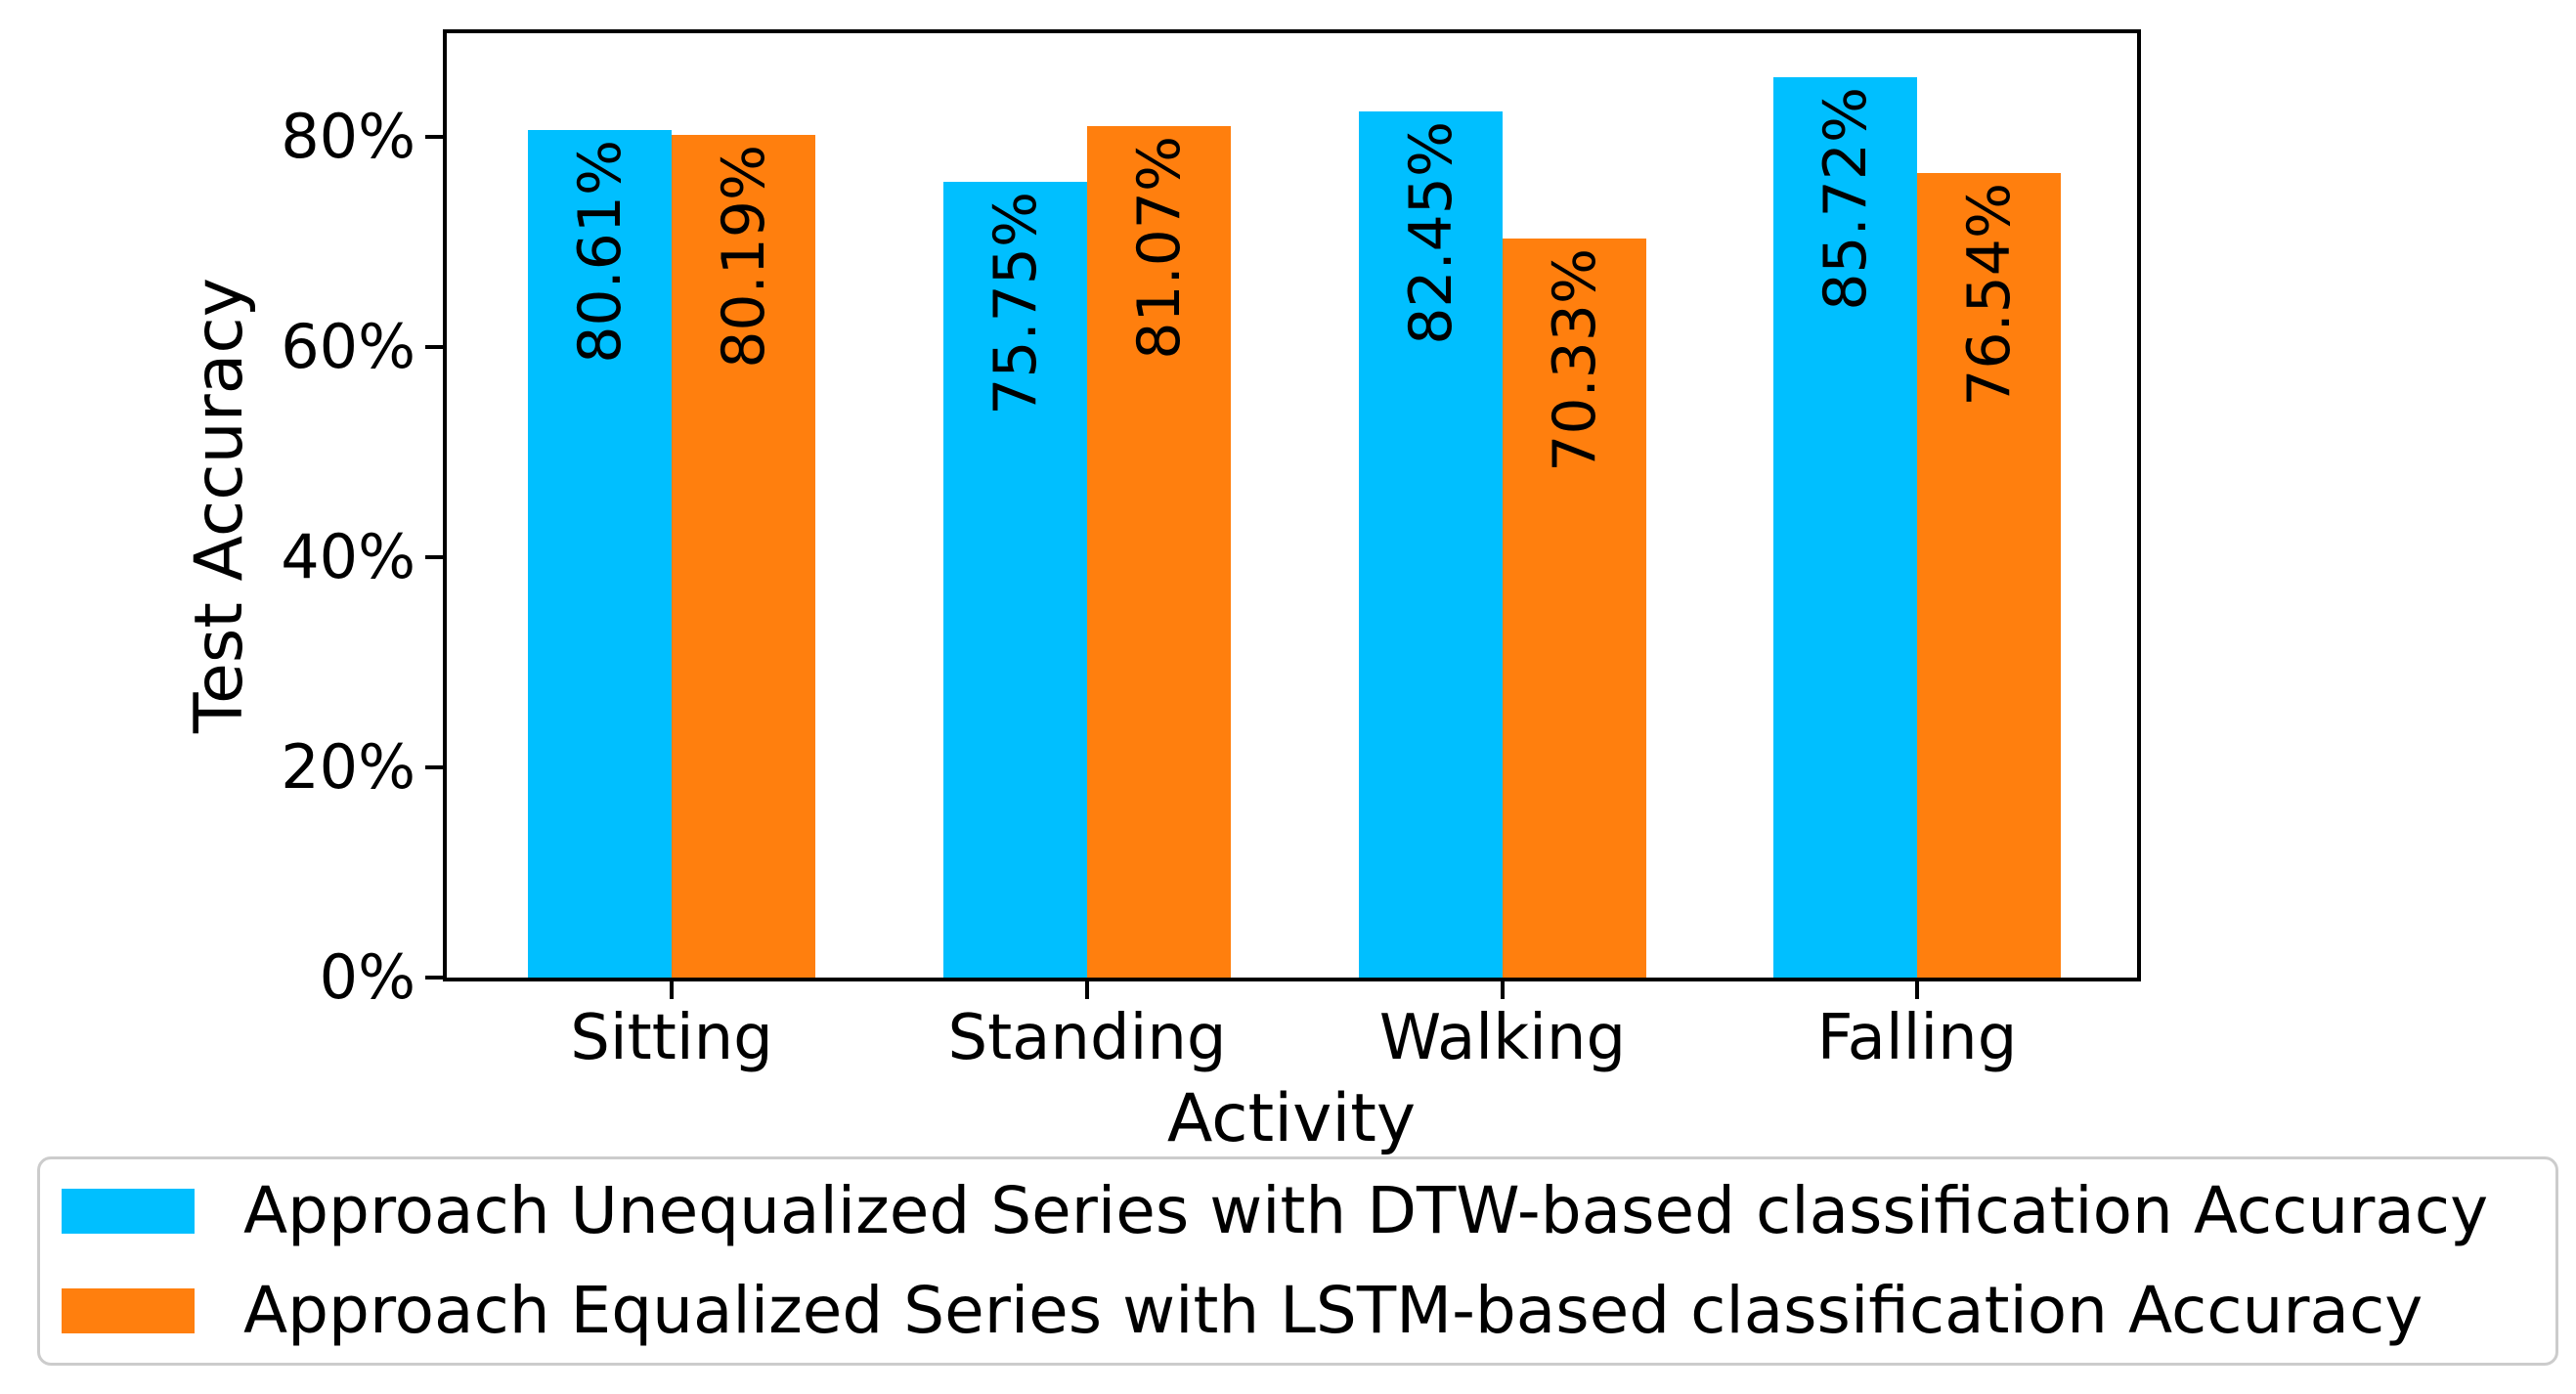 This screenshot has width=2576, height=1394. I want to click on y-tick-label: 60%, so click(348, 346).